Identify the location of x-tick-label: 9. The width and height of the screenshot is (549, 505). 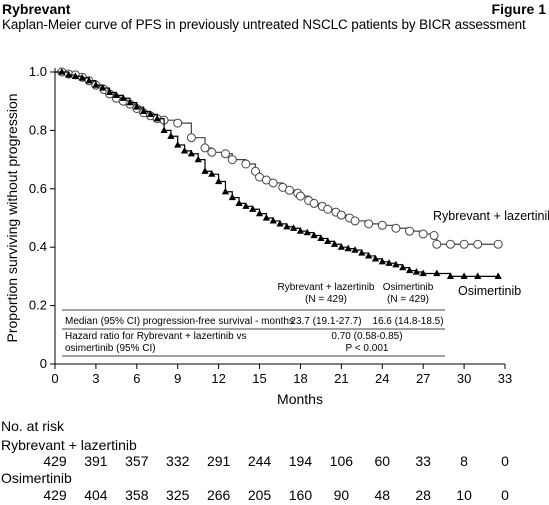
(177, 378).